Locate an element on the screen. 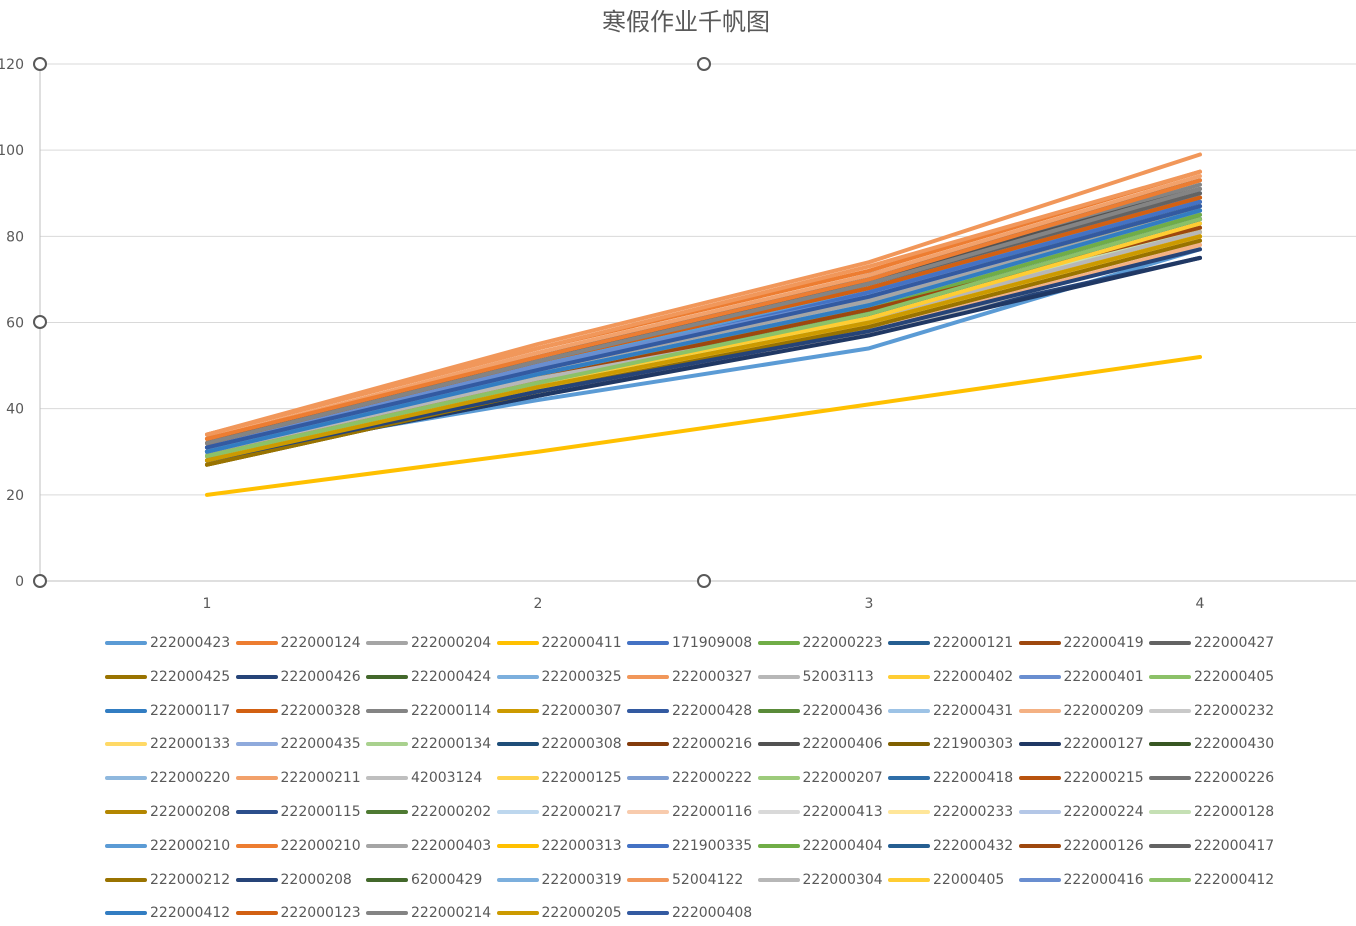  legend-item: 222000124 is located at coordinates (298, 643).